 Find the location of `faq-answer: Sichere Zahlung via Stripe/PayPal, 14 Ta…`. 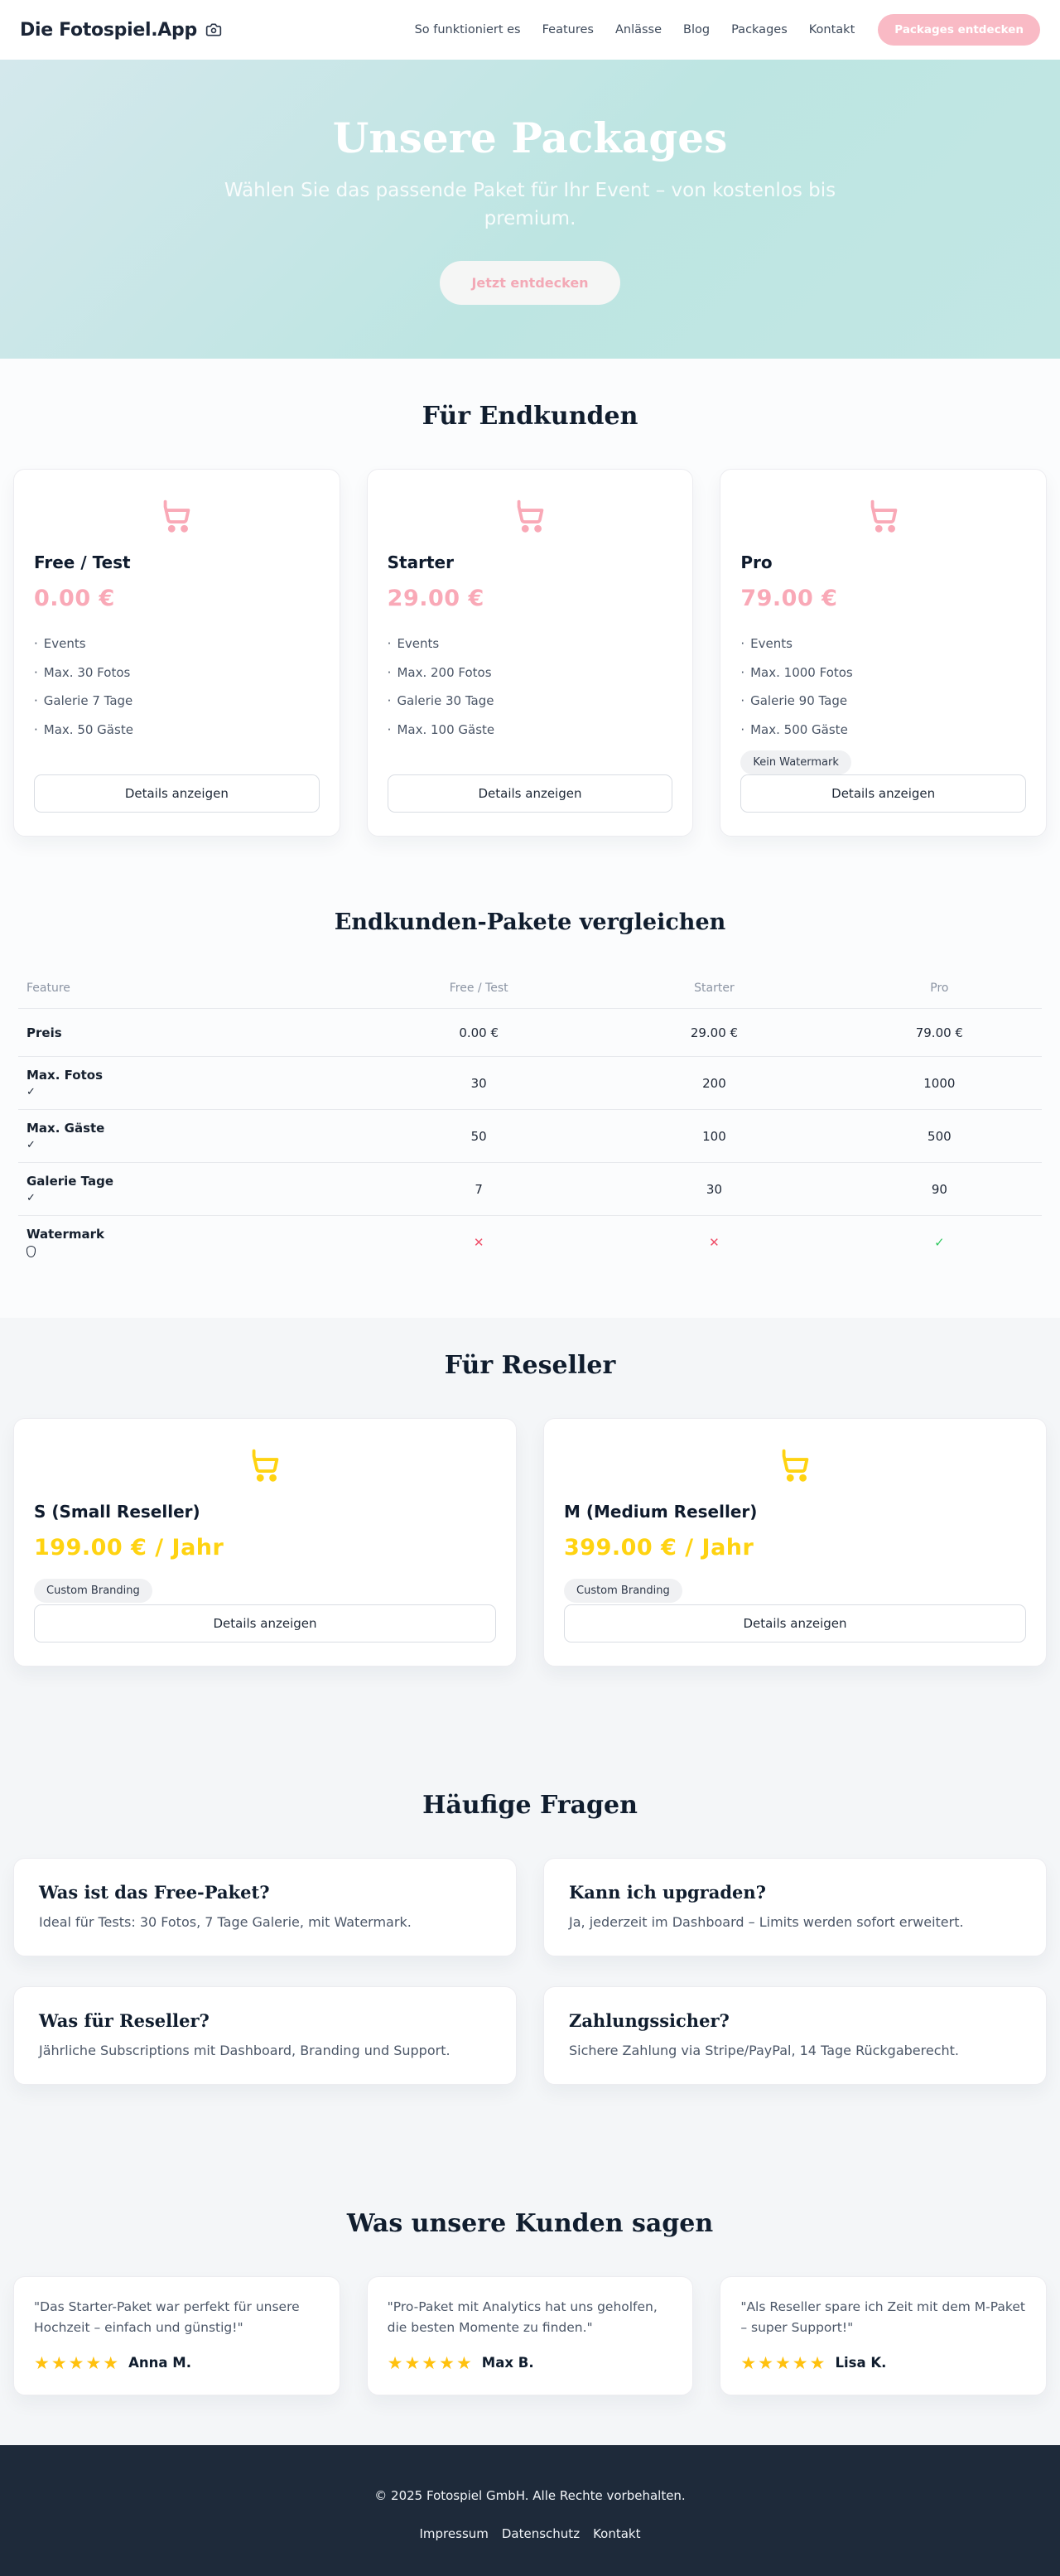

faq-answer: Sichere Zahlung via Stripe/PayPal, 14 Ta… is located at coordinates (764, 2050).